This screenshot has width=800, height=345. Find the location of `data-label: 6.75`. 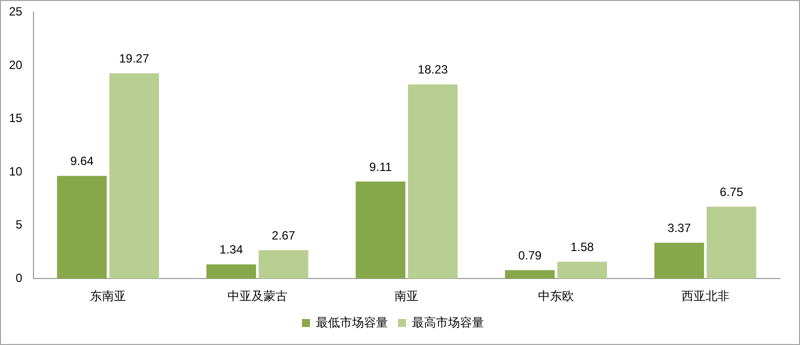

data-label: 6.75 is located at coordinates (732, 191).